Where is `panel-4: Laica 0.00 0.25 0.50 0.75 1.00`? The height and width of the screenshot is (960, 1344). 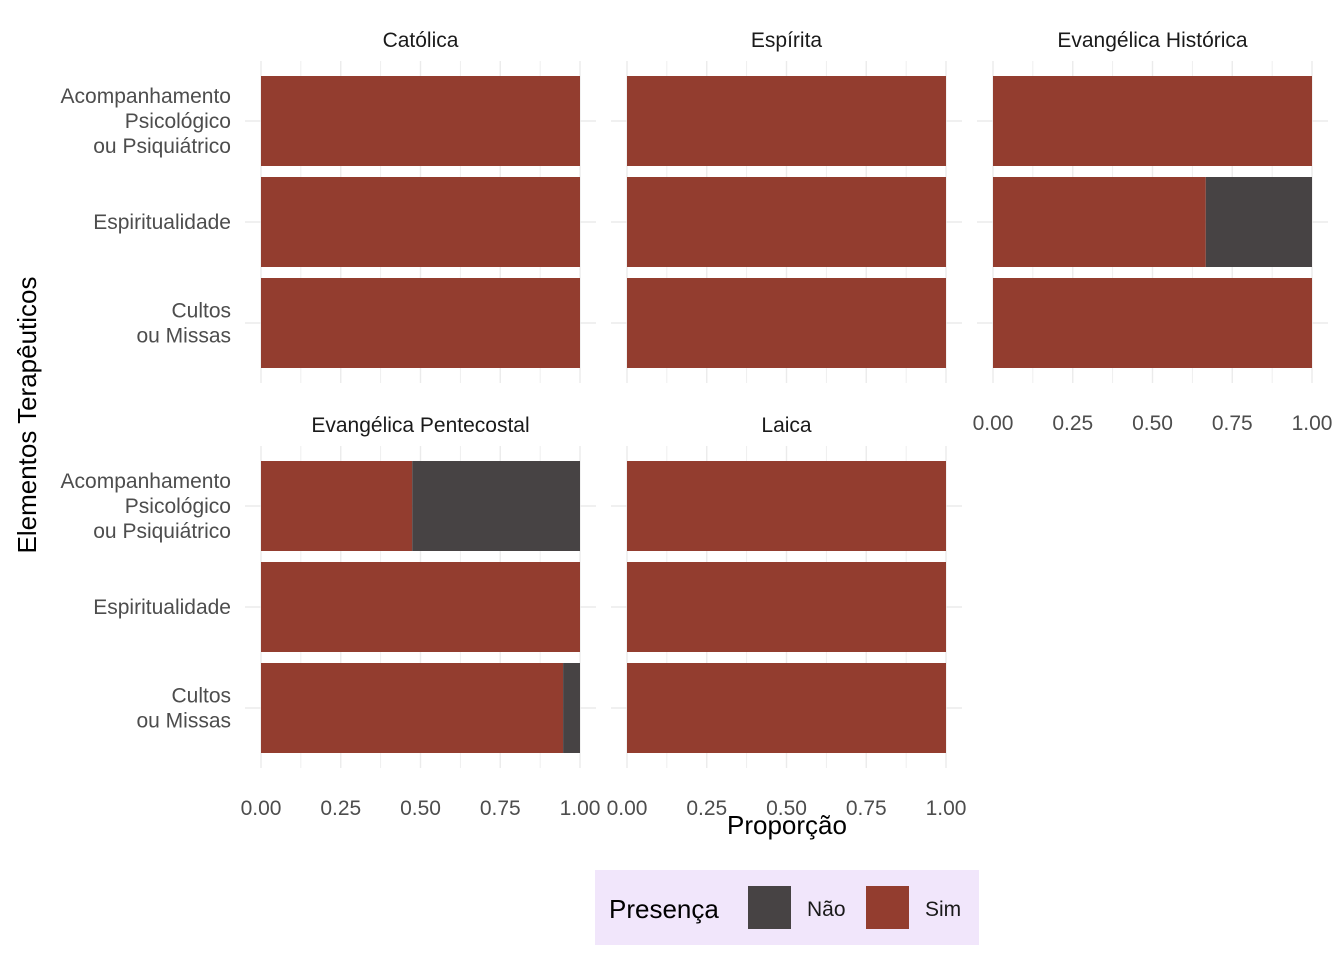
panel-4: Laica 0.00 0.25 0.50 0.75 1.00 is located at coordinates (787, 617).